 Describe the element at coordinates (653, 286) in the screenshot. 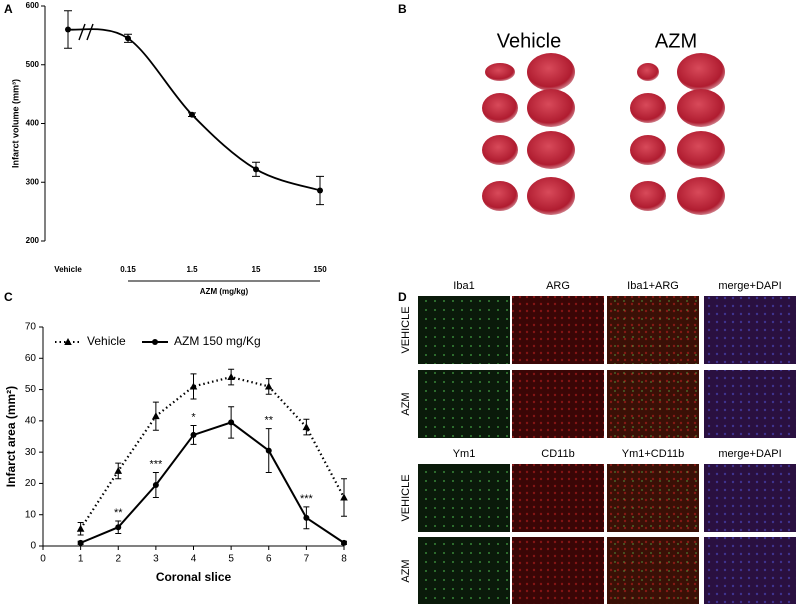

I see `column-label: Iba1+ARG` at that location.